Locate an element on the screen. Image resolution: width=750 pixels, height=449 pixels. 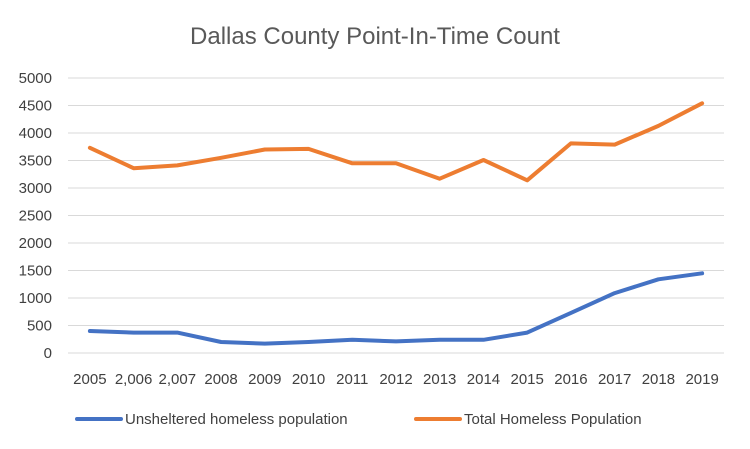
x-tick-label: 2005 is located at coordinates (89, 379).